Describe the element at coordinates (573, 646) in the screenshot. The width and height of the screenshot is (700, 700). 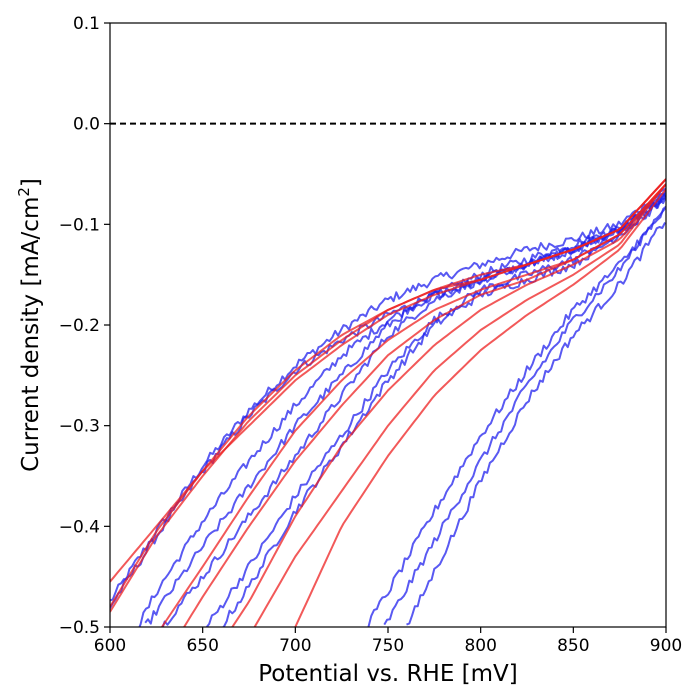
I see `x-tick-label: 850` at that location.